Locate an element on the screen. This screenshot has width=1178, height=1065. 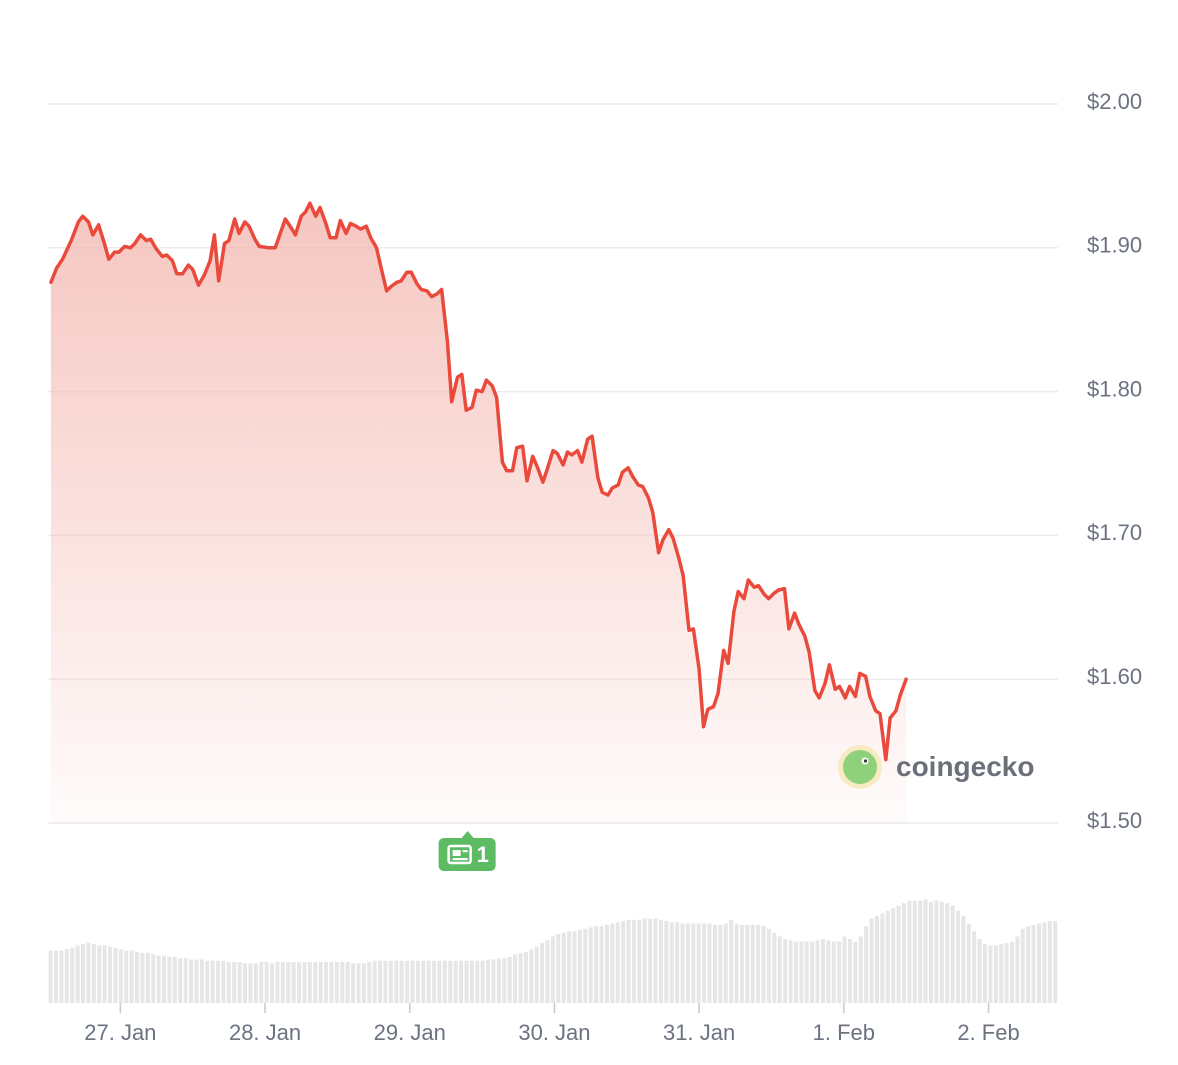
x-tick-label: 27. Jan is located at coordinates (120, 1032).